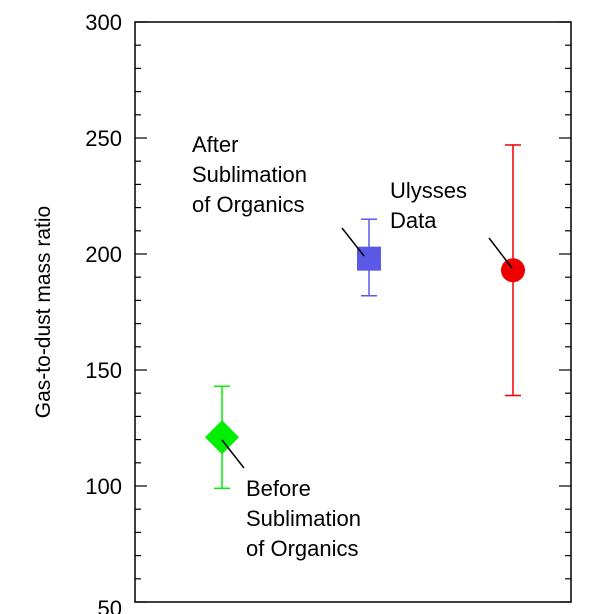  I want to click on y-axis-tick-labels: 50 100 150 200 250 300, so click(103, 312).